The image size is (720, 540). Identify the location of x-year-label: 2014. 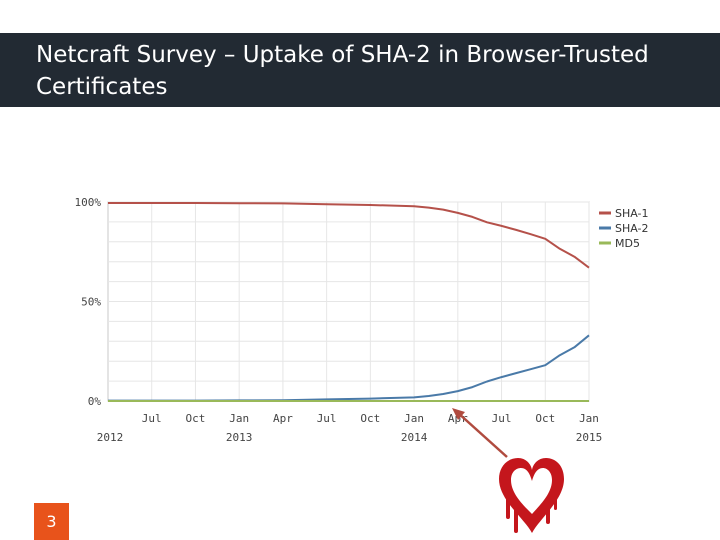
(414, 437).